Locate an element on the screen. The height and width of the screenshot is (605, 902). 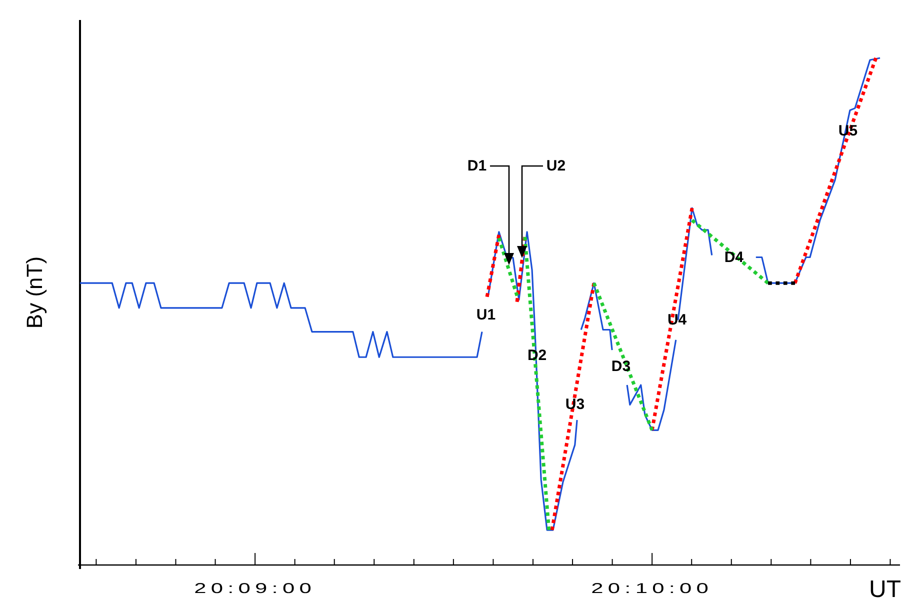
annotation: U2 is located at coordinates (556, 166).